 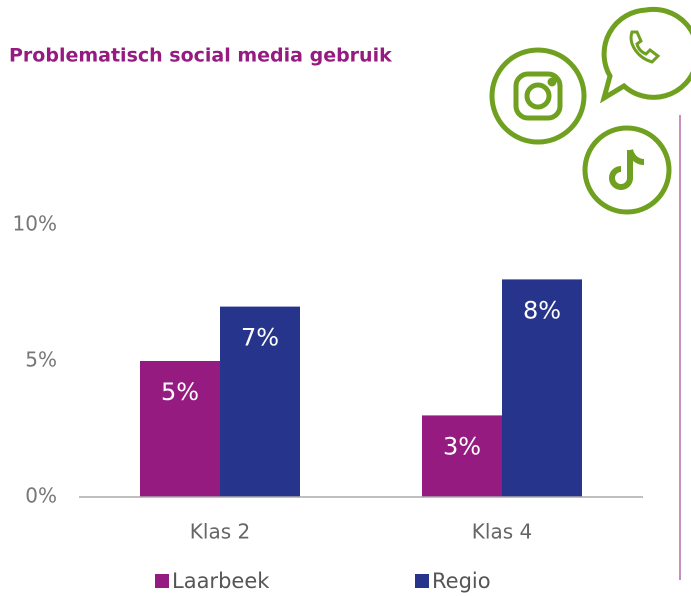 I want to click on value-label: 3%, so click(x=462, y=446).